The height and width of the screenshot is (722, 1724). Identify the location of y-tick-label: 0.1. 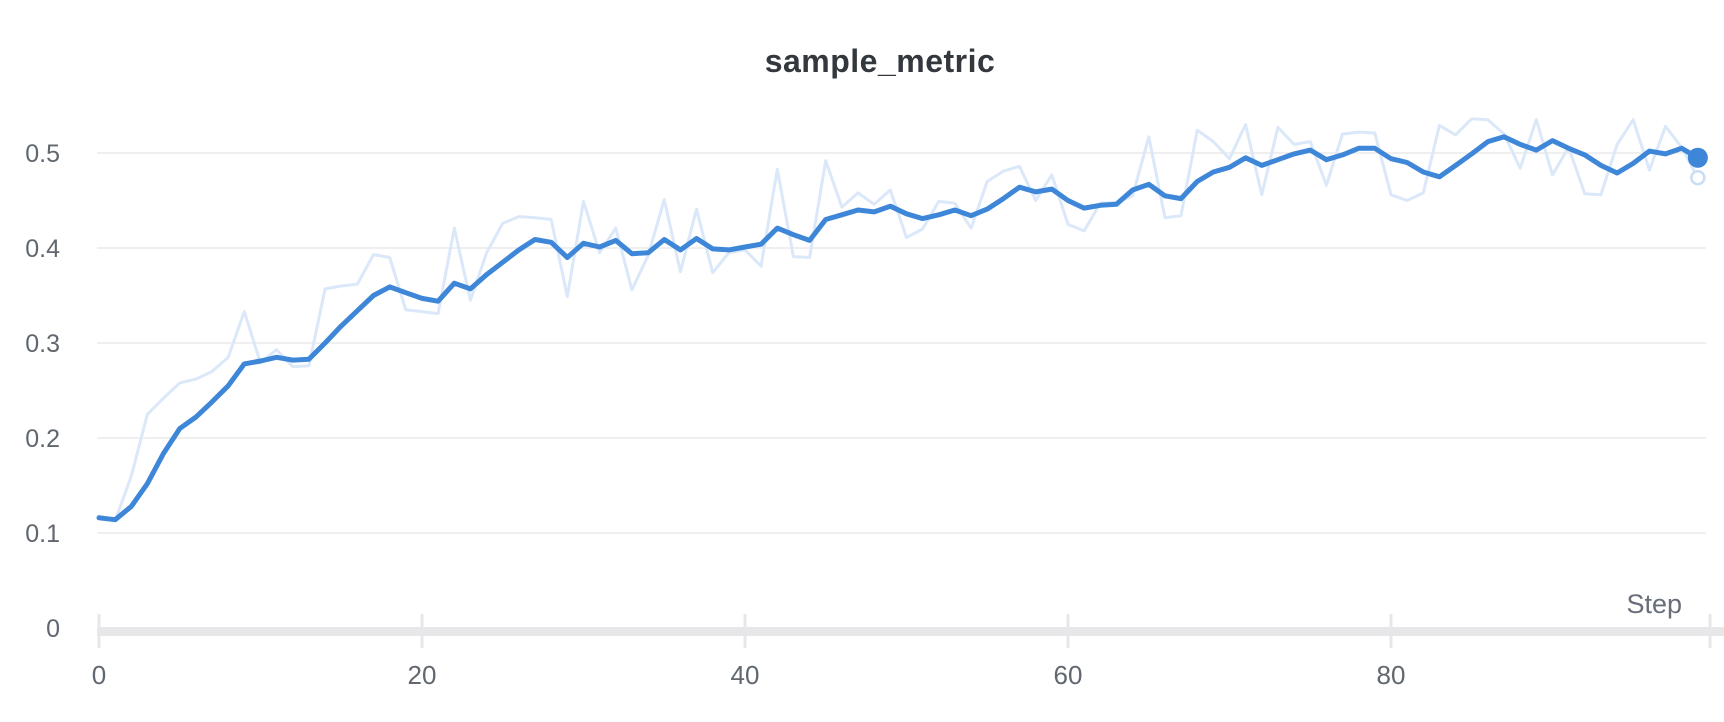
(42, 534).